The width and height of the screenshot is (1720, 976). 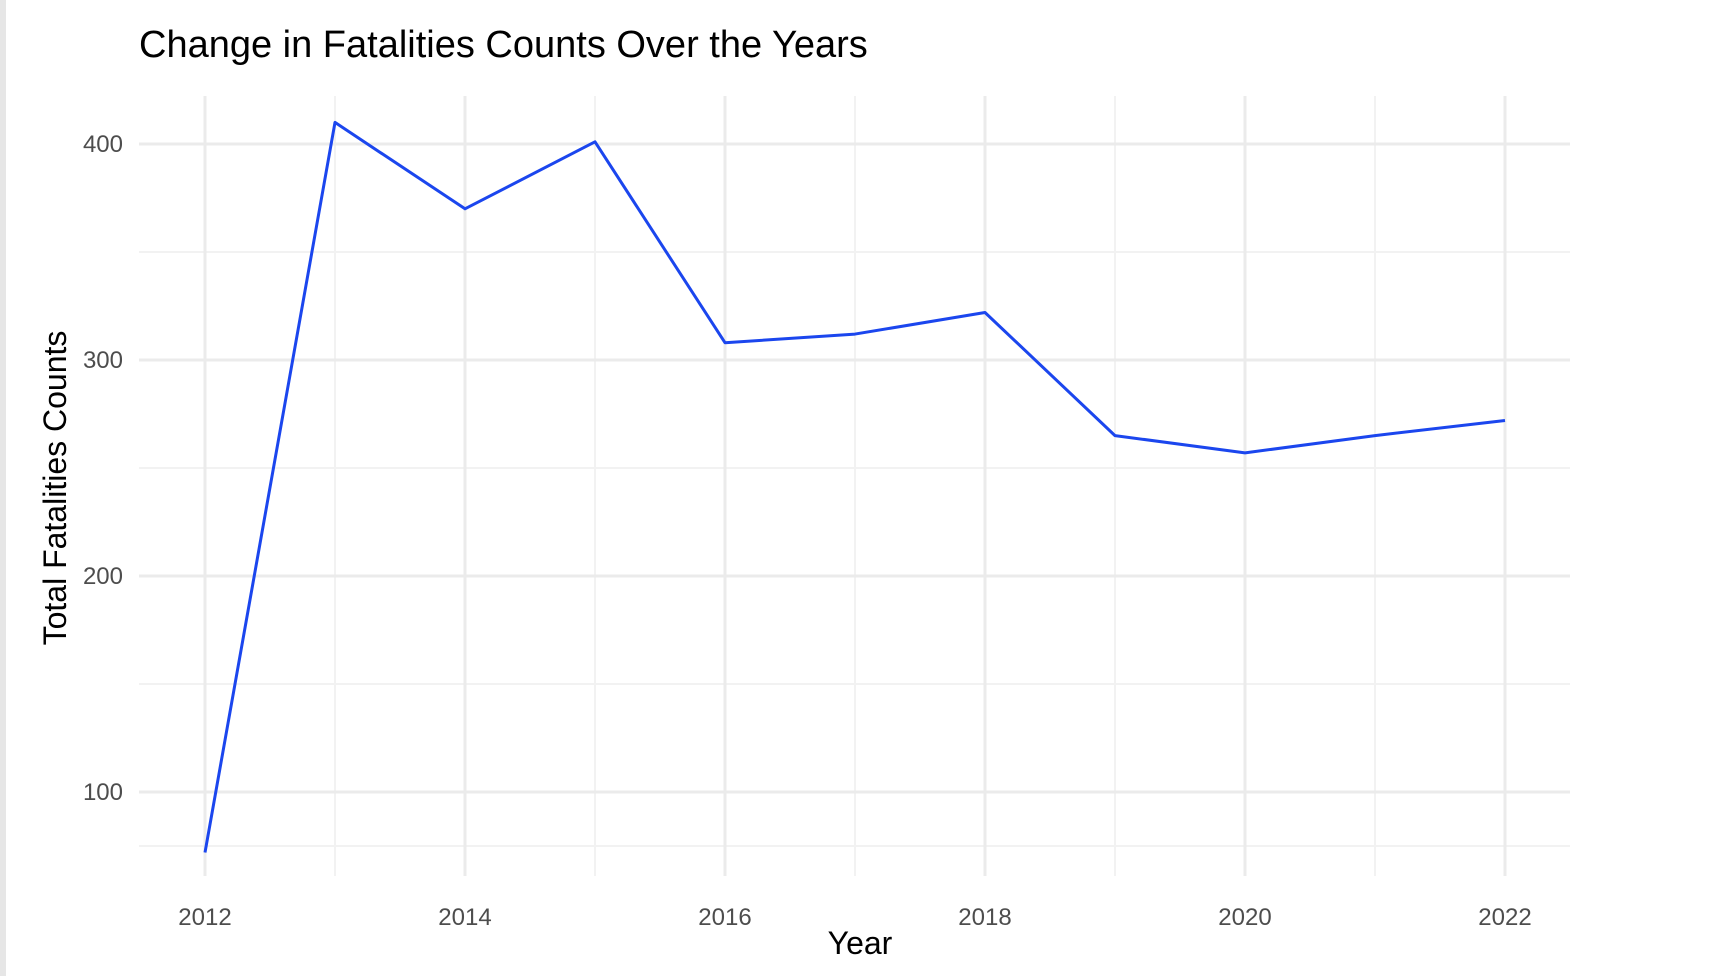 What do you see at coordinates (204, 917) in the screenshot?
I see `x-tick-label: 2012` at bounding box center [204, 917].